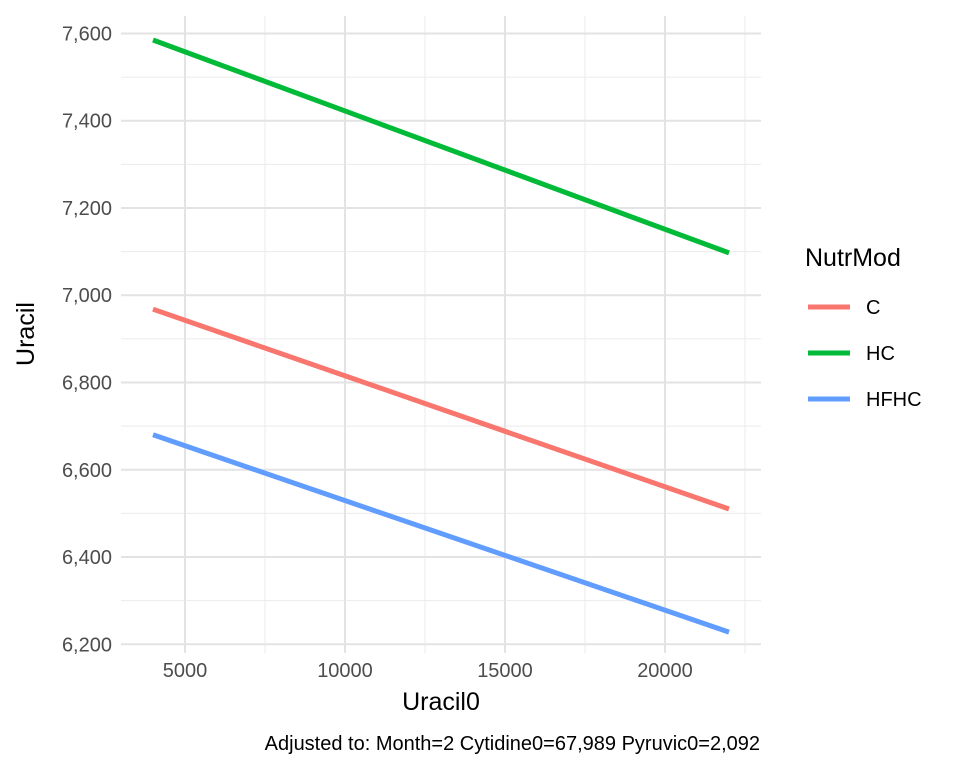  Describe the element at coordinates (863, 327) in the screenshot. I see `legend: NutrMod C HC HFHC` at that location.